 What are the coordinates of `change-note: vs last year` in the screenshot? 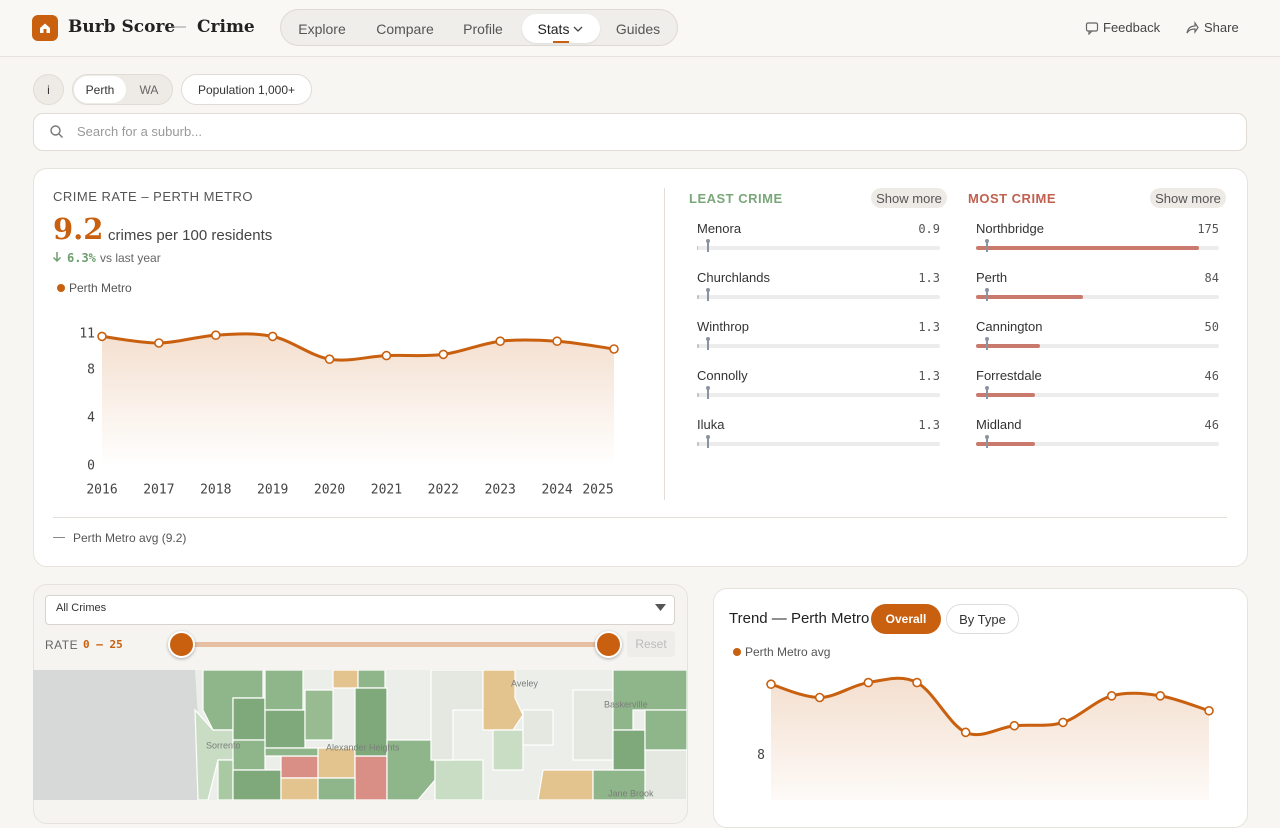 It's located at (130, 258).